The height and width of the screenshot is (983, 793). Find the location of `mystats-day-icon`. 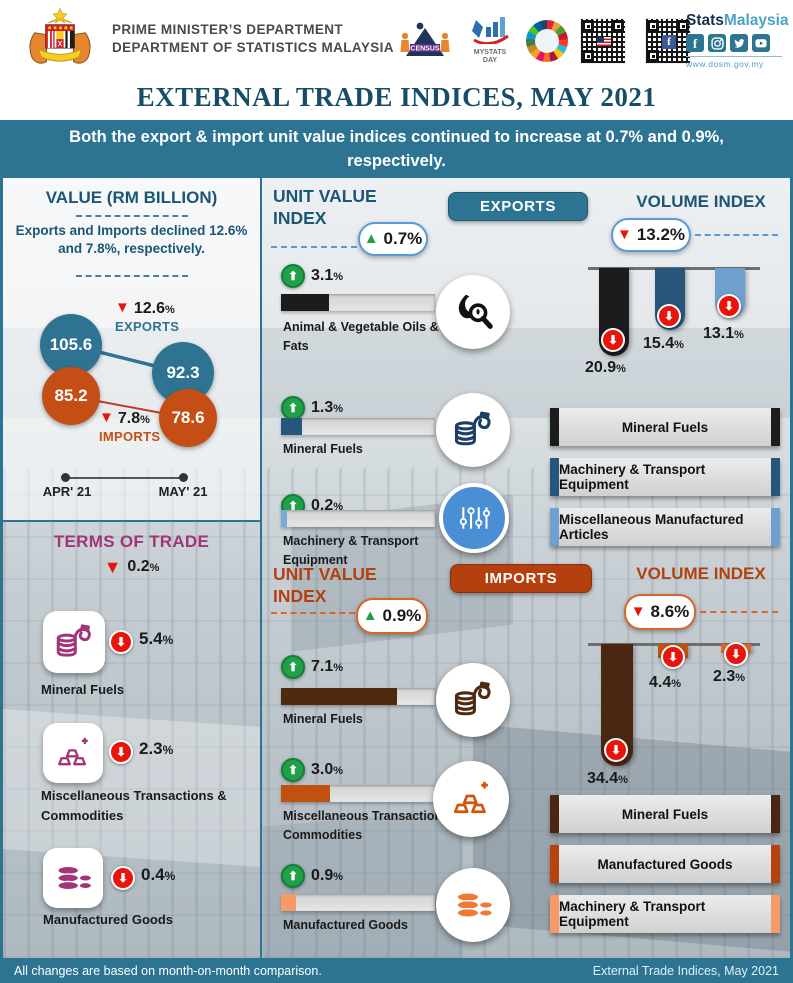

mystats-day-icon is located at coordinates (490, 31).